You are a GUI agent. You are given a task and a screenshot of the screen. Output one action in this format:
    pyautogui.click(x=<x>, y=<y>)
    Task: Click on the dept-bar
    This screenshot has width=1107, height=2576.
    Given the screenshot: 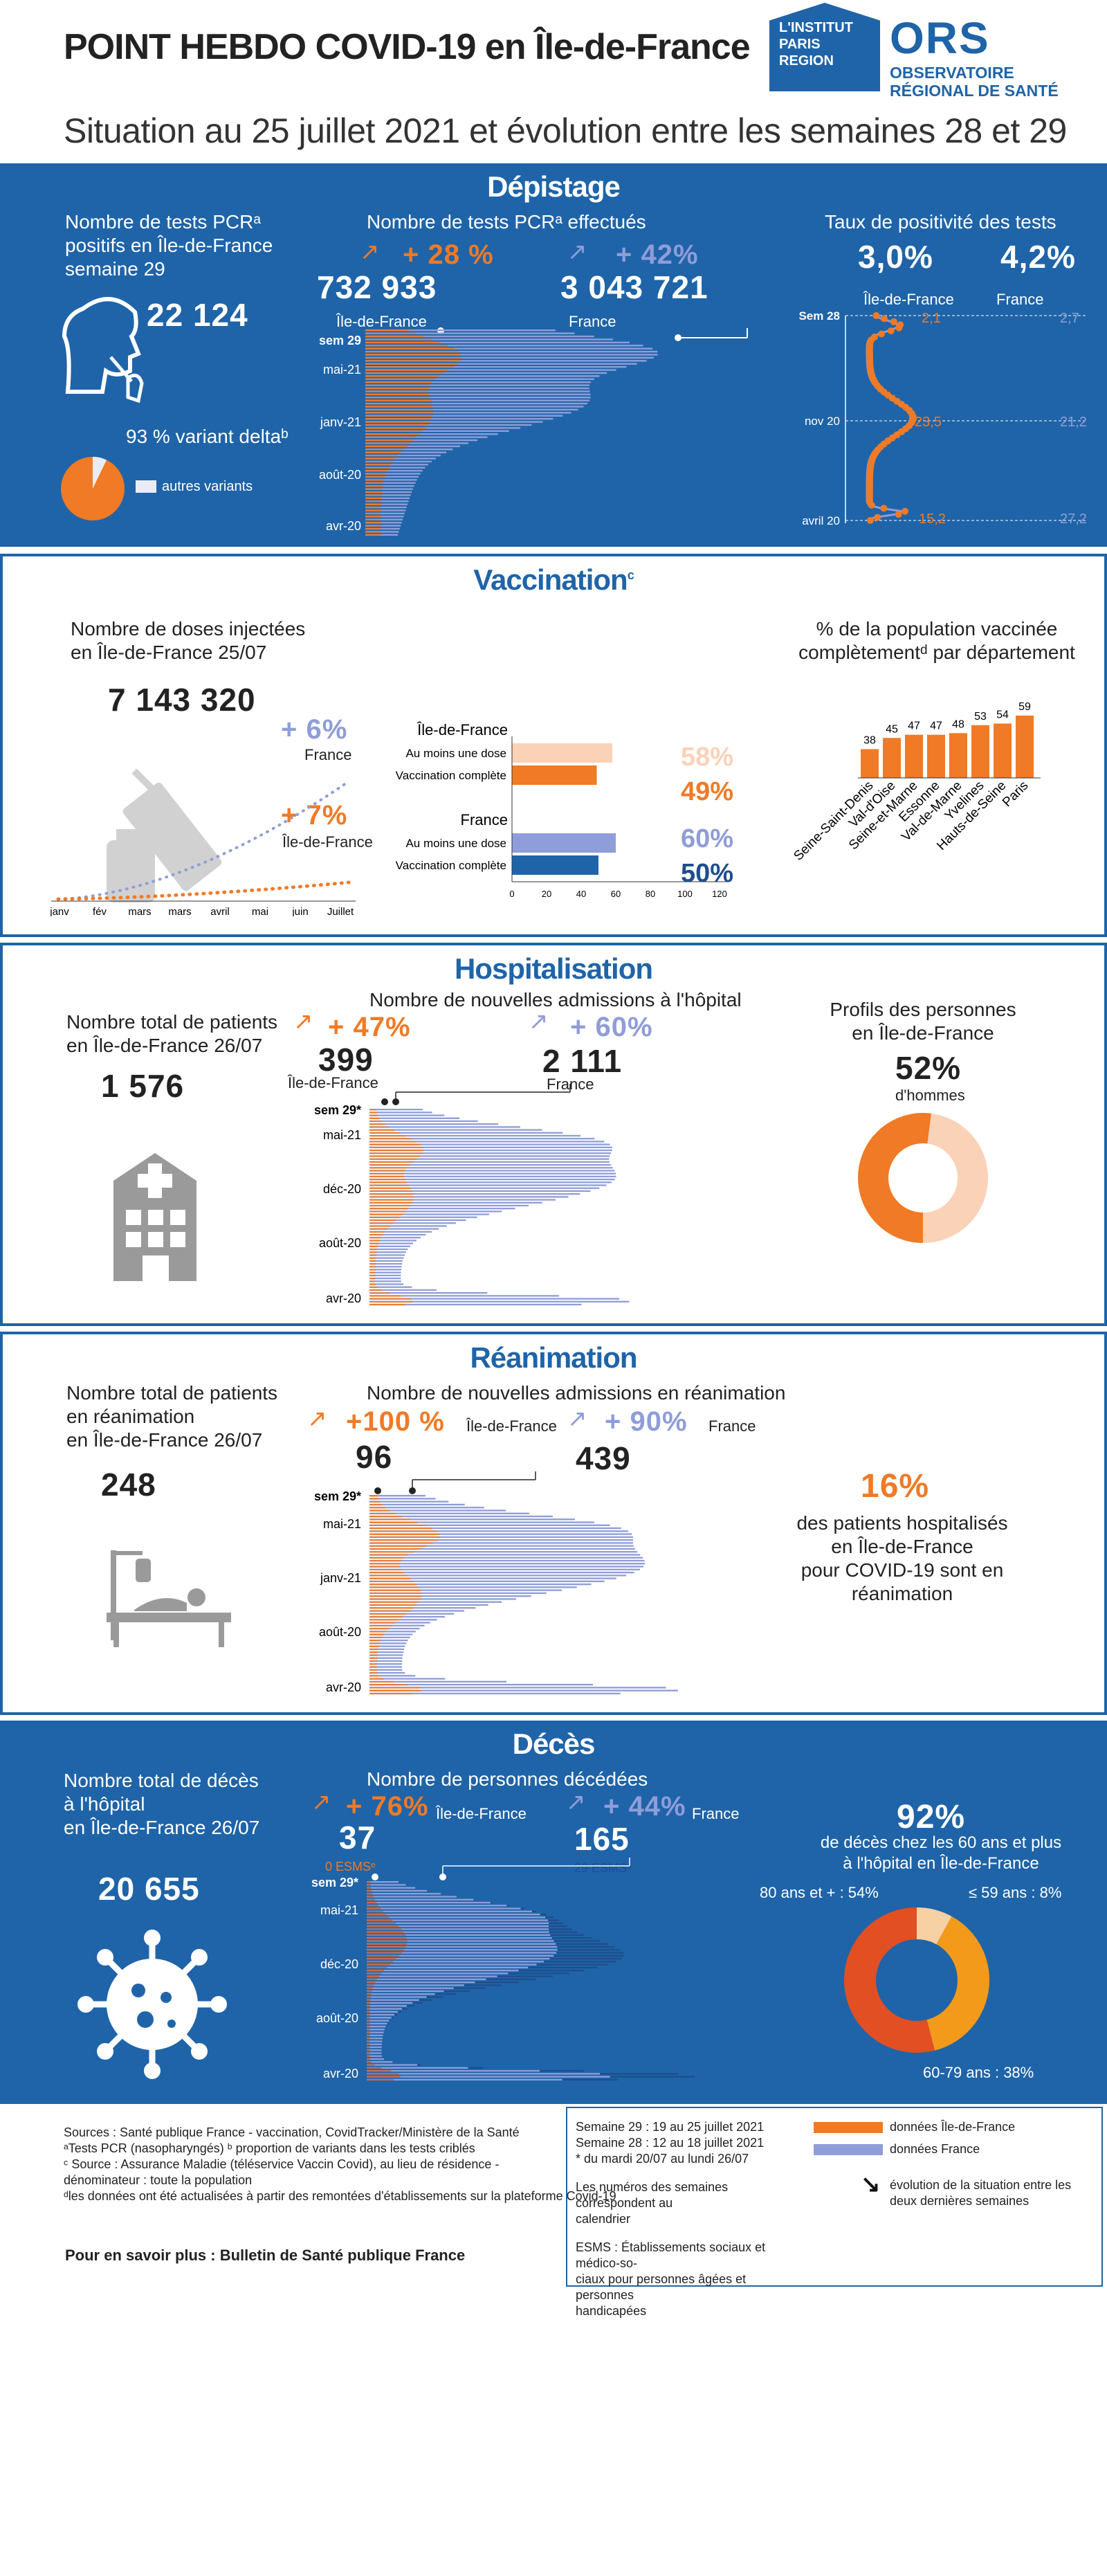 What is the action you would take?
    pyautogui.click(x=892, y=758)
    